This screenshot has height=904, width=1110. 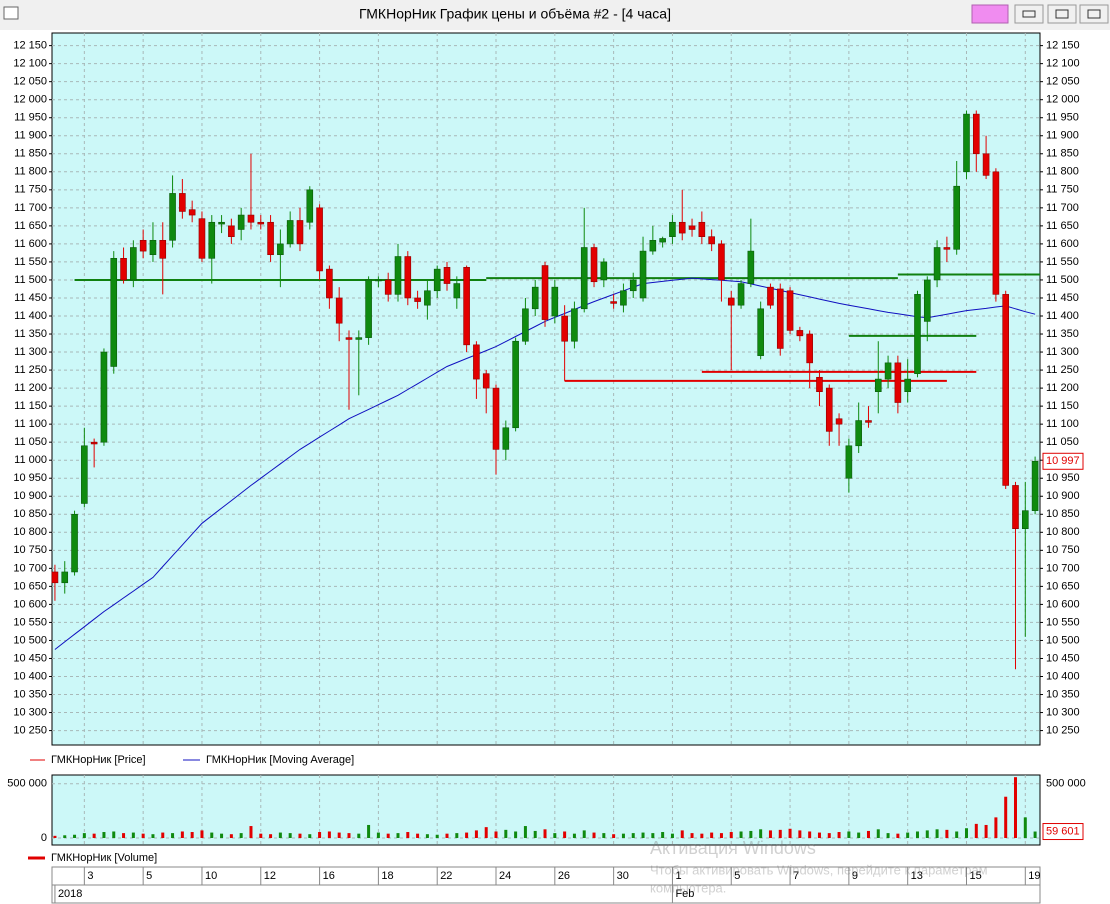 What do you see at coordinates (1062, 154) in the screenshot?
I see `y-tick-label: 11 850` at bounding box center [1062, 154].